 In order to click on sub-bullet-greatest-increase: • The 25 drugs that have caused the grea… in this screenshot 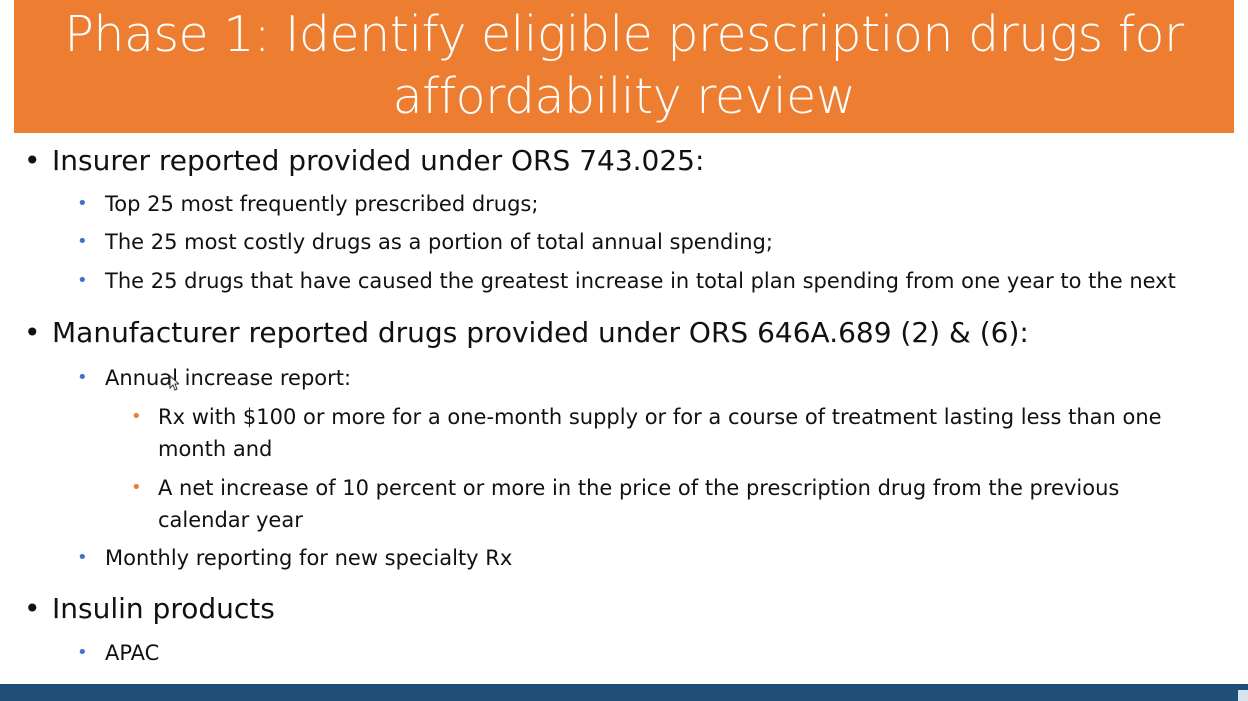, I will do `click(626, 281)`.